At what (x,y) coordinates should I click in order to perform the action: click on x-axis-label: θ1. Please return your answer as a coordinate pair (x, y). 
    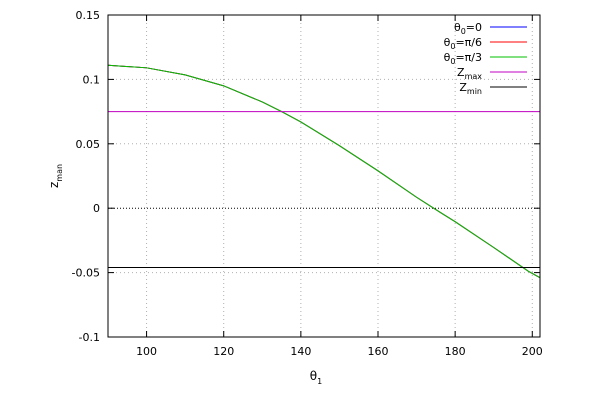
    Looking at the image, I should click on (316, 377).